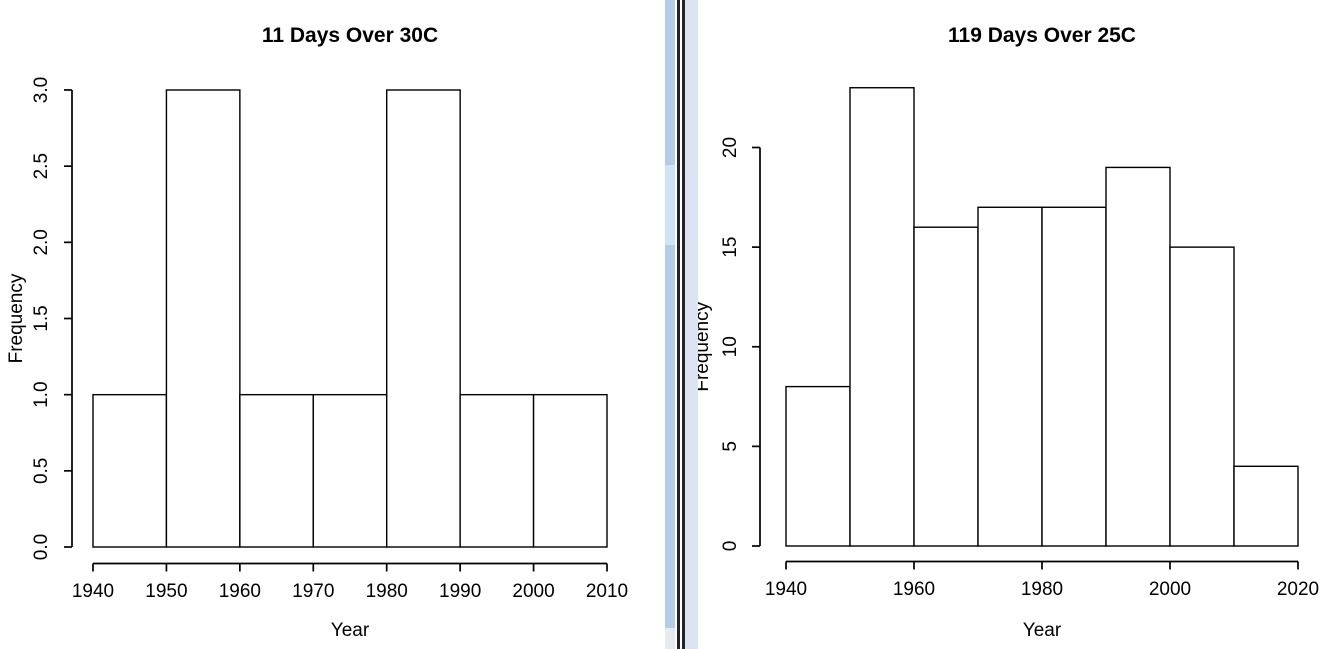  What do you see at coordinates (730, 446) in the screenshot?
I see `y-tick-label: 5` at bounding box center [730, 446].